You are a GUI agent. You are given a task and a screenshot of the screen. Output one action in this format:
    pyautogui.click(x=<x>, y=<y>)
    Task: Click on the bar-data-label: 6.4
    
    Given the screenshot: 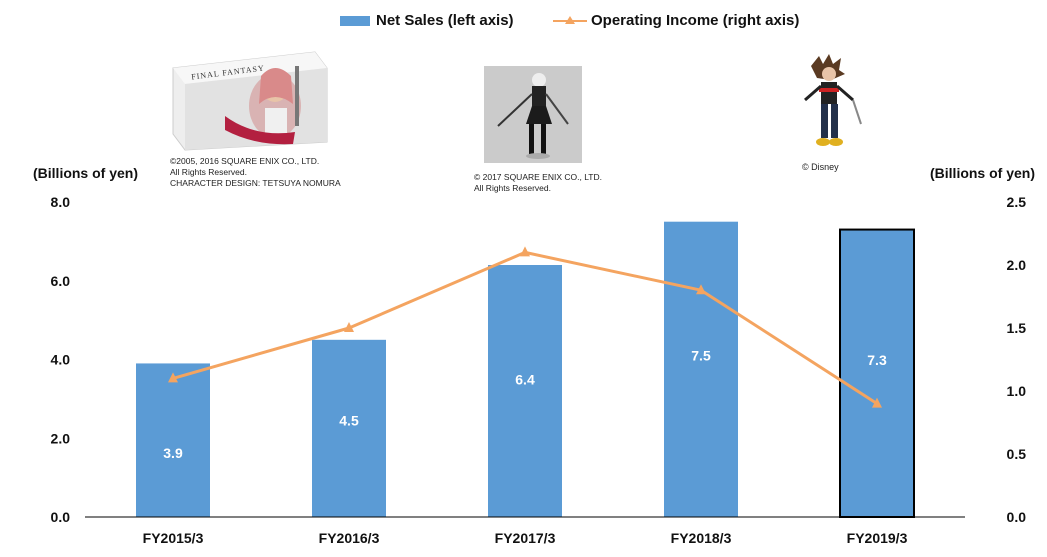 What is the action you would take?
    pyautogui.click(x=525, y=379)
    